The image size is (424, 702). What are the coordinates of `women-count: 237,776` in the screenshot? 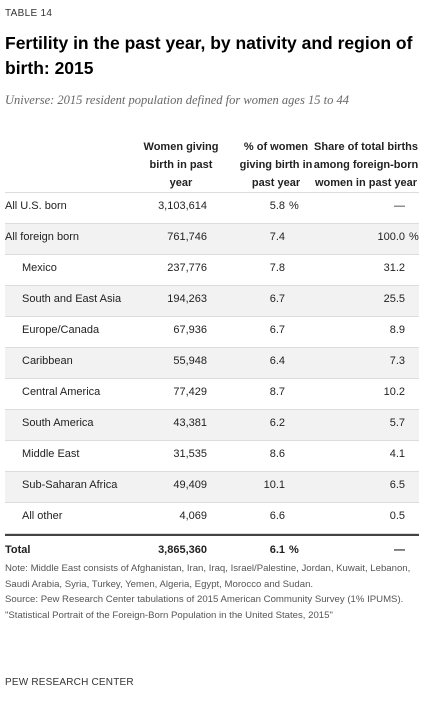 It's located at (187, 268).